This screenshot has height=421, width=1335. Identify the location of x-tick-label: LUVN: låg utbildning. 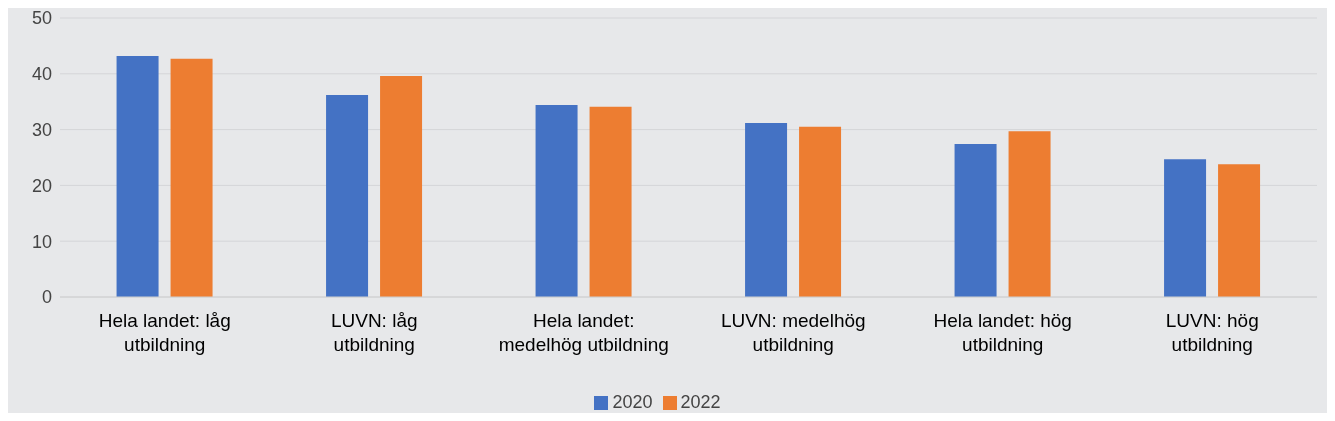
(374, 332).